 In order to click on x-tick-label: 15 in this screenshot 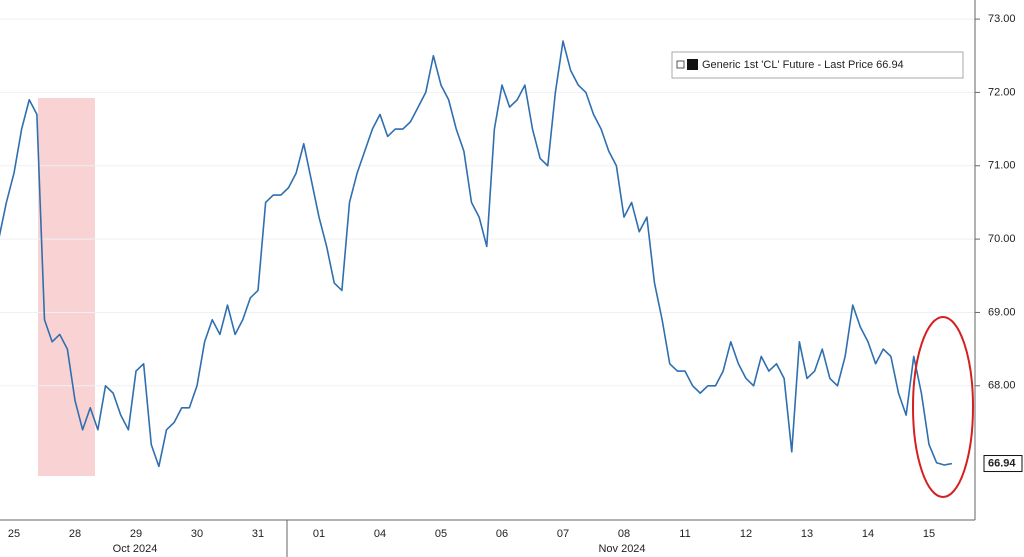, I will do `click(929, 534)`.